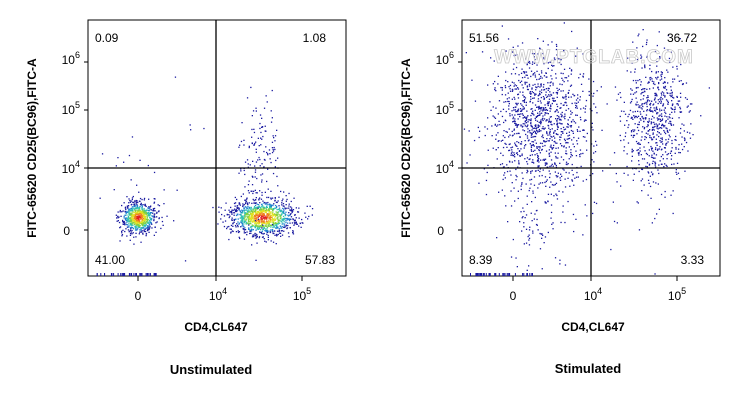 Image resolution: width=741 pixels, height=420 pixels. What do you see at coordinates (527, 274) in the screenshot?
I see `axis-pileup-dot` at bounding box center [527, 274].